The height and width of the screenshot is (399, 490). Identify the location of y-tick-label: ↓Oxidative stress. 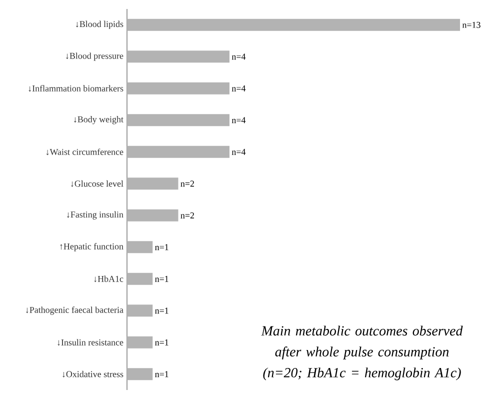
(93, 374).